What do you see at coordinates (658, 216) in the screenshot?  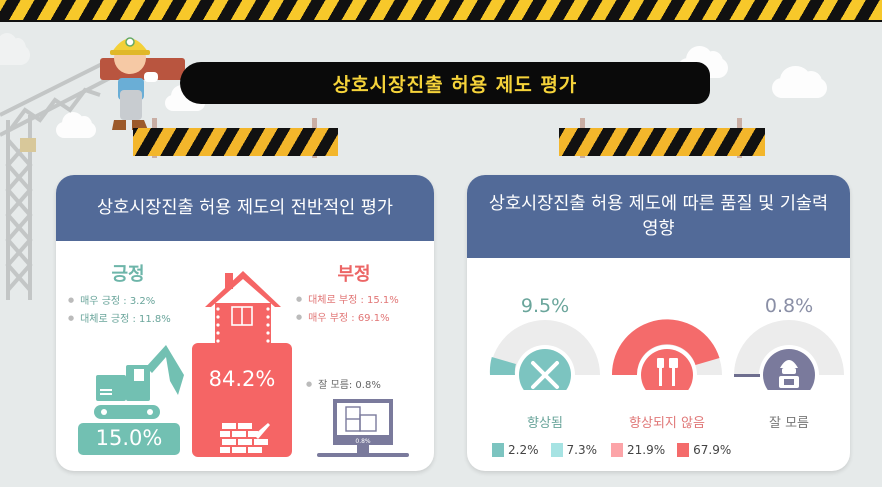 I see `card-title: 상호시장진출 허용 제도에 따른 품질 및 기술력 영향` at bounding box center [658, 216].